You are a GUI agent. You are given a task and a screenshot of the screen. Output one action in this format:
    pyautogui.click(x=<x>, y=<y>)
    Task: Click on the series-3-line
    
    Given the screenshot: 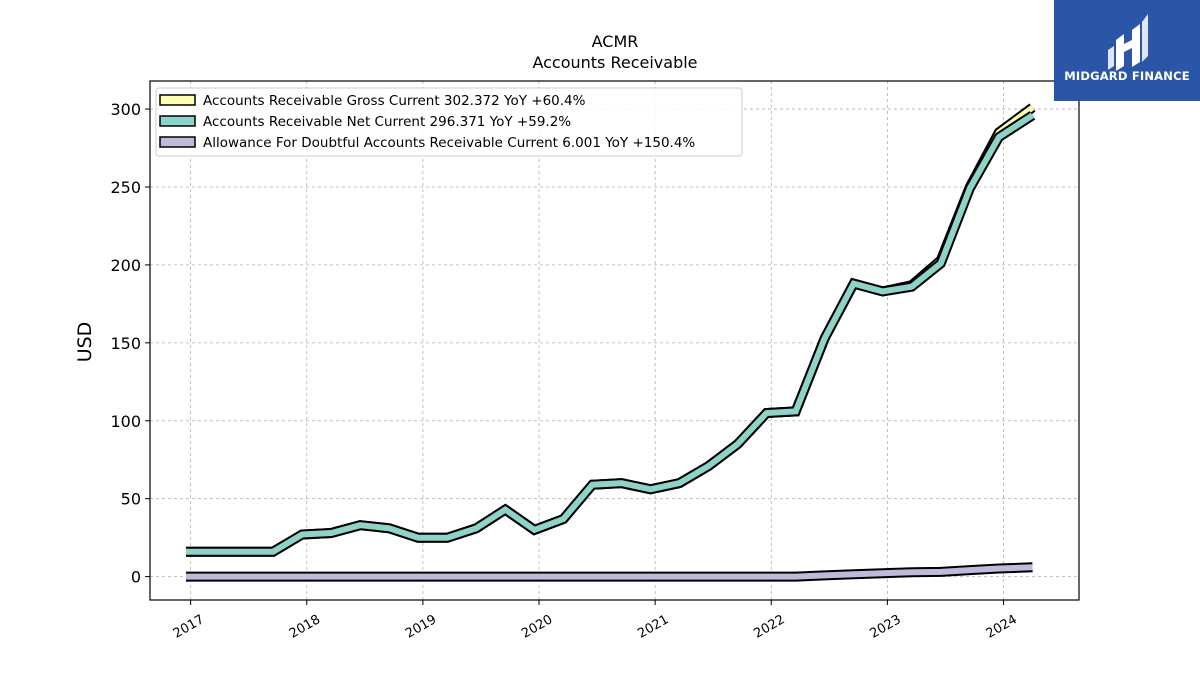 What is the action you would take?
    pyautogui.click(x=609, y=572)
    